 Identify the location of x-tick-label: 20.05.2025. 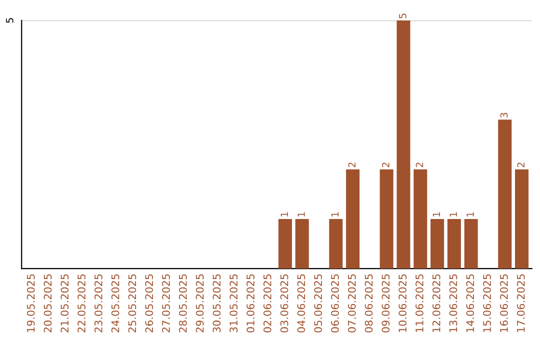
(48, 303).